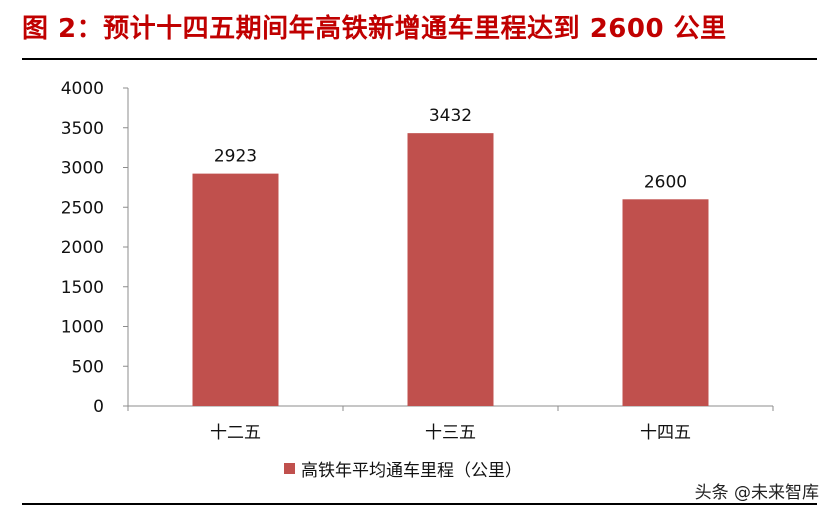  I want to click on chart-title: 图 2：预计十四五期间年高铁新增通车里程达到 2600 公里, so click(374, 29).